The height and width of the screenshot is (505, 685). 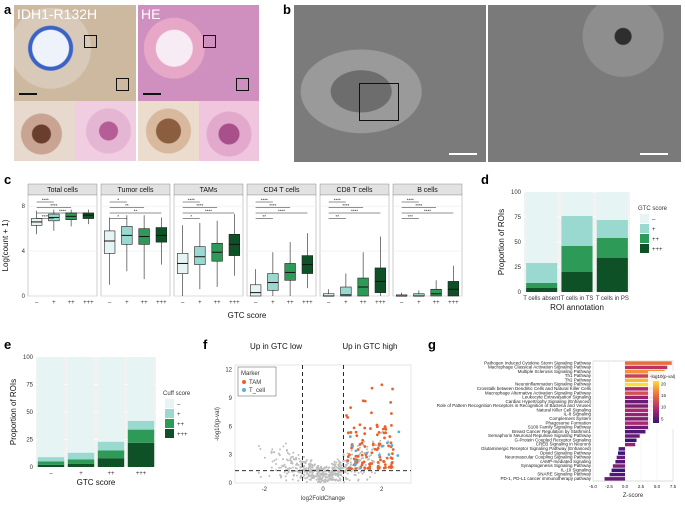 What do you see at coordinates (118, 216) in the screenshot?
I see `sig-label: *` at bounding box center [118, 216].